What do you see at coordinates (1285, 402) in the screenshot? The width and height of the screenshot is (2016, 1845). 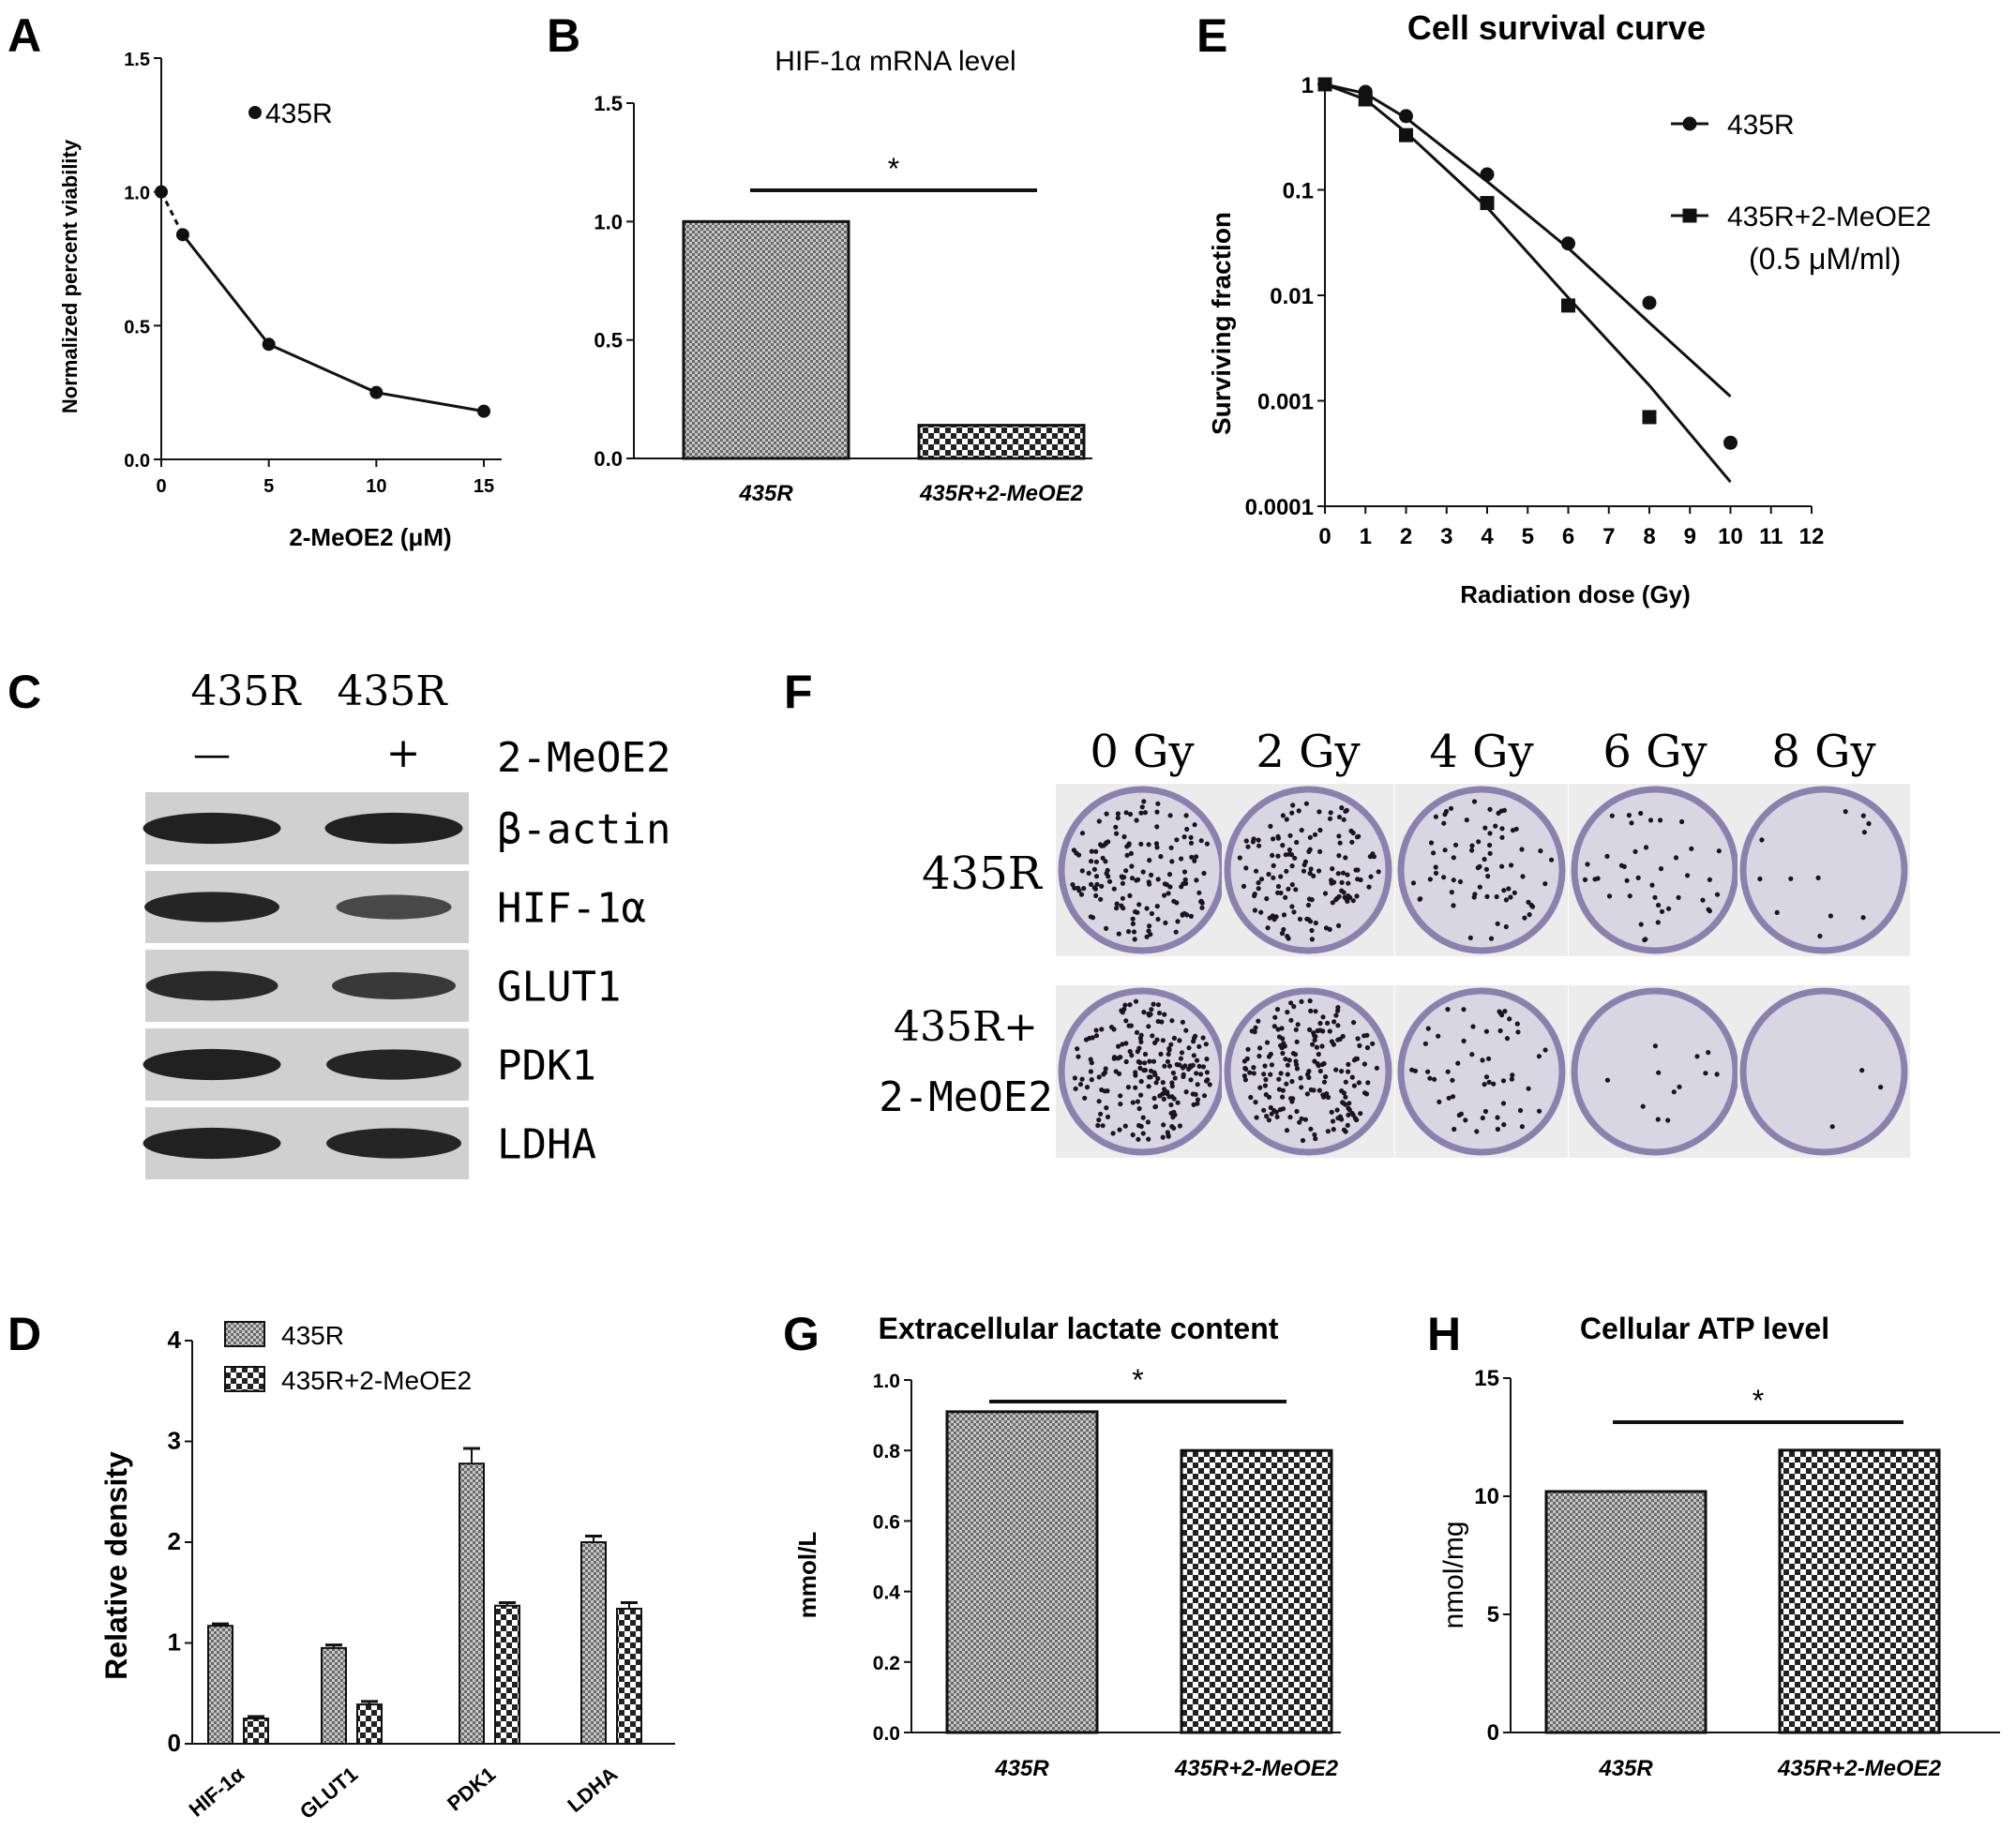 I see `y-tick-label: 0.001` at bounding box center [1285, 402].